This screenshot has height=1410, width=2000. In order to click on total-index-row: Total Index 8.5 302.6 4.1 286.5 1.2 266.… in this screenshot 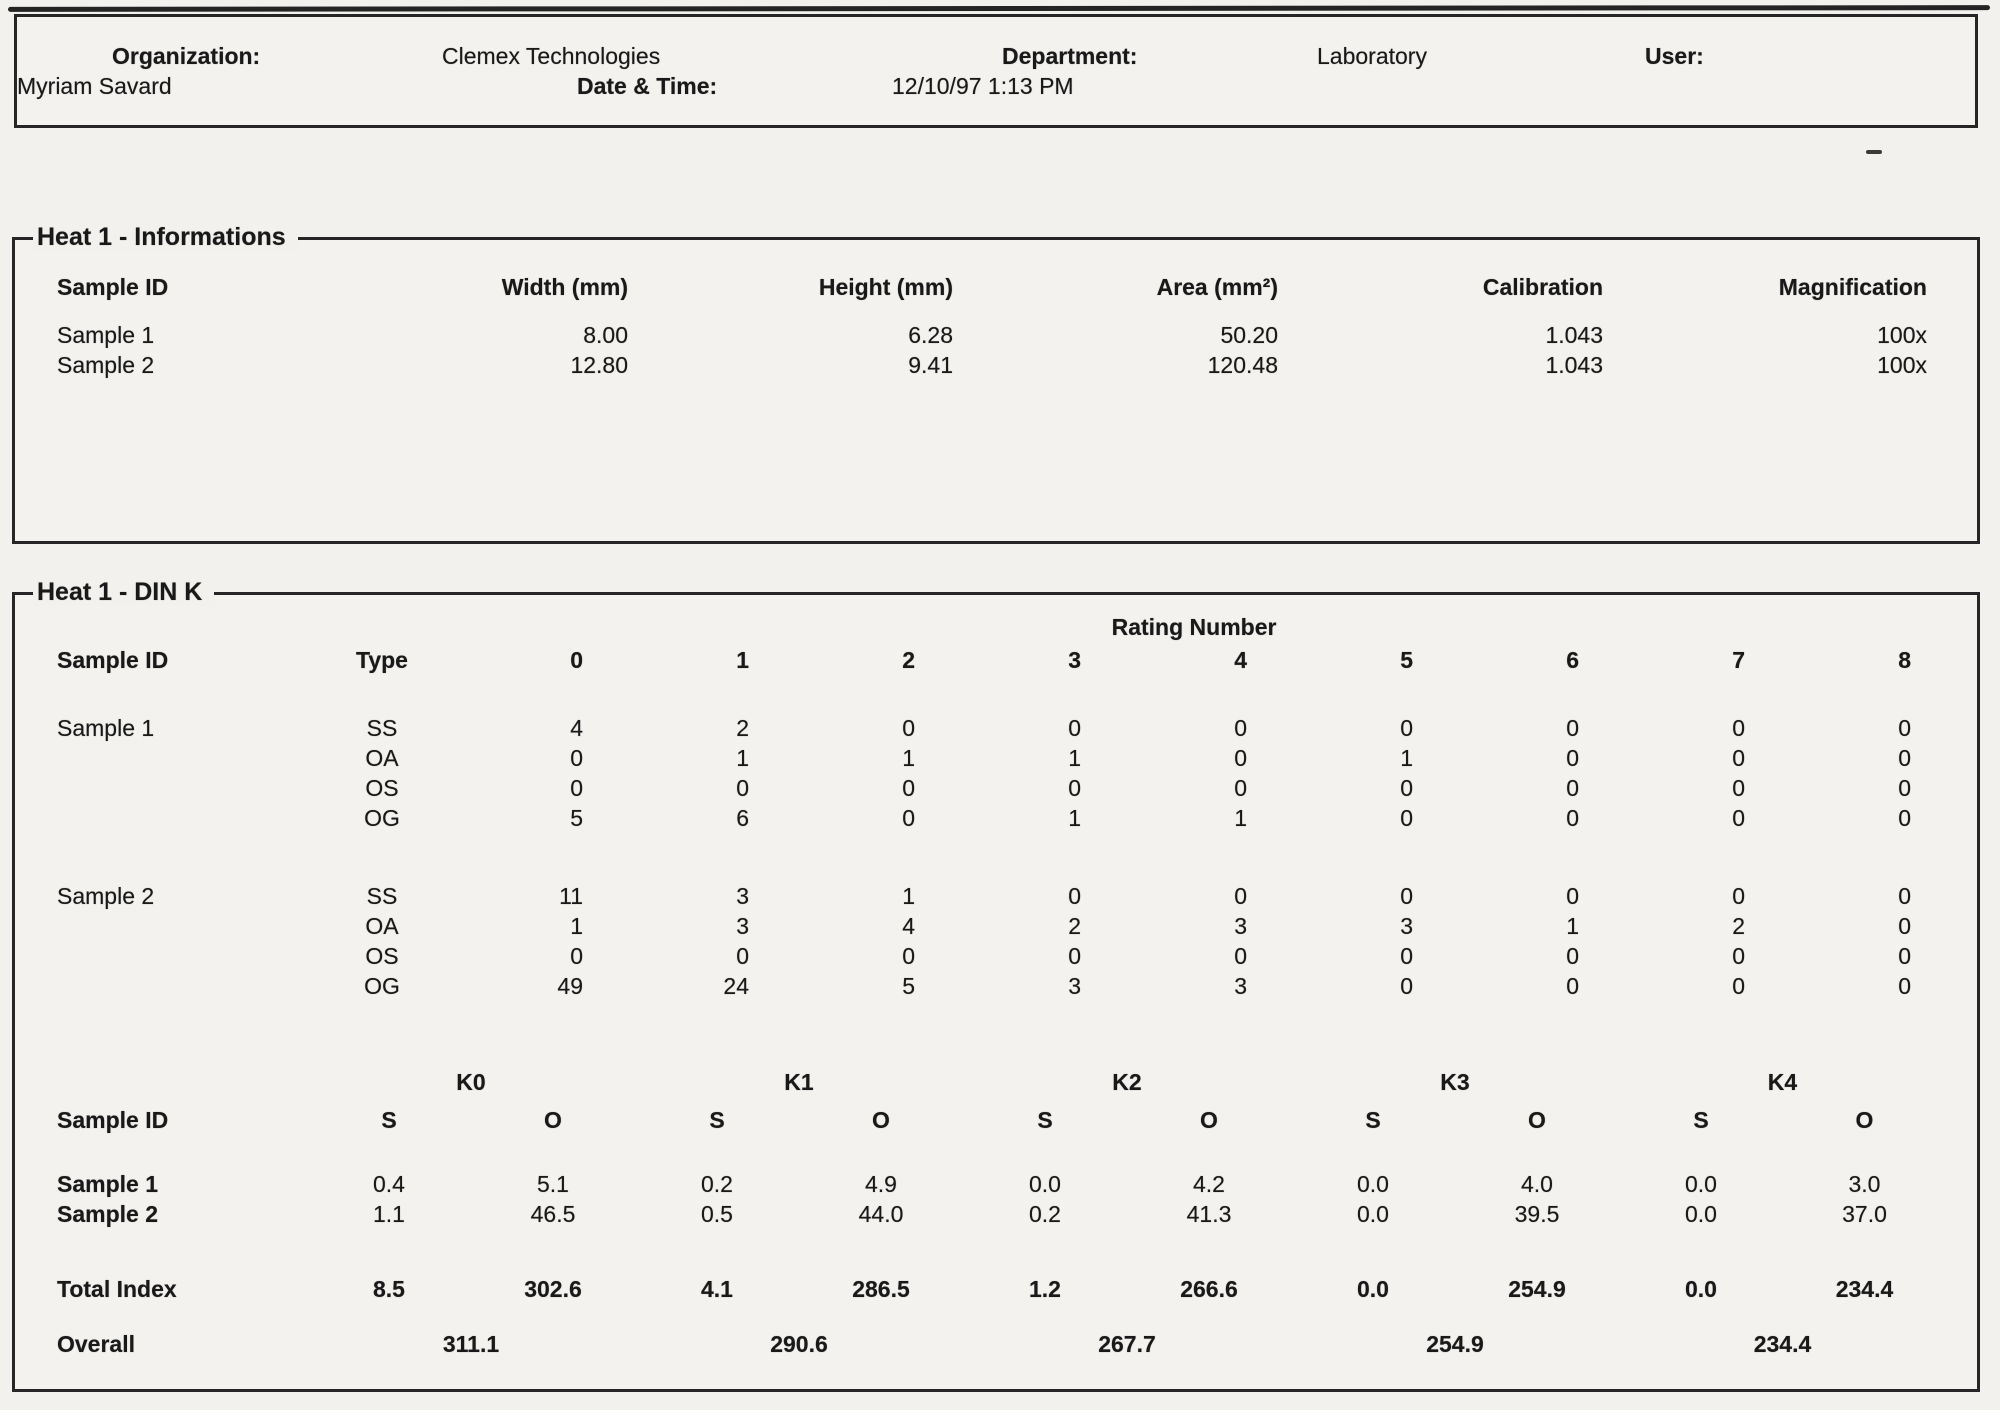, I will do `click(1001, 1289)`.